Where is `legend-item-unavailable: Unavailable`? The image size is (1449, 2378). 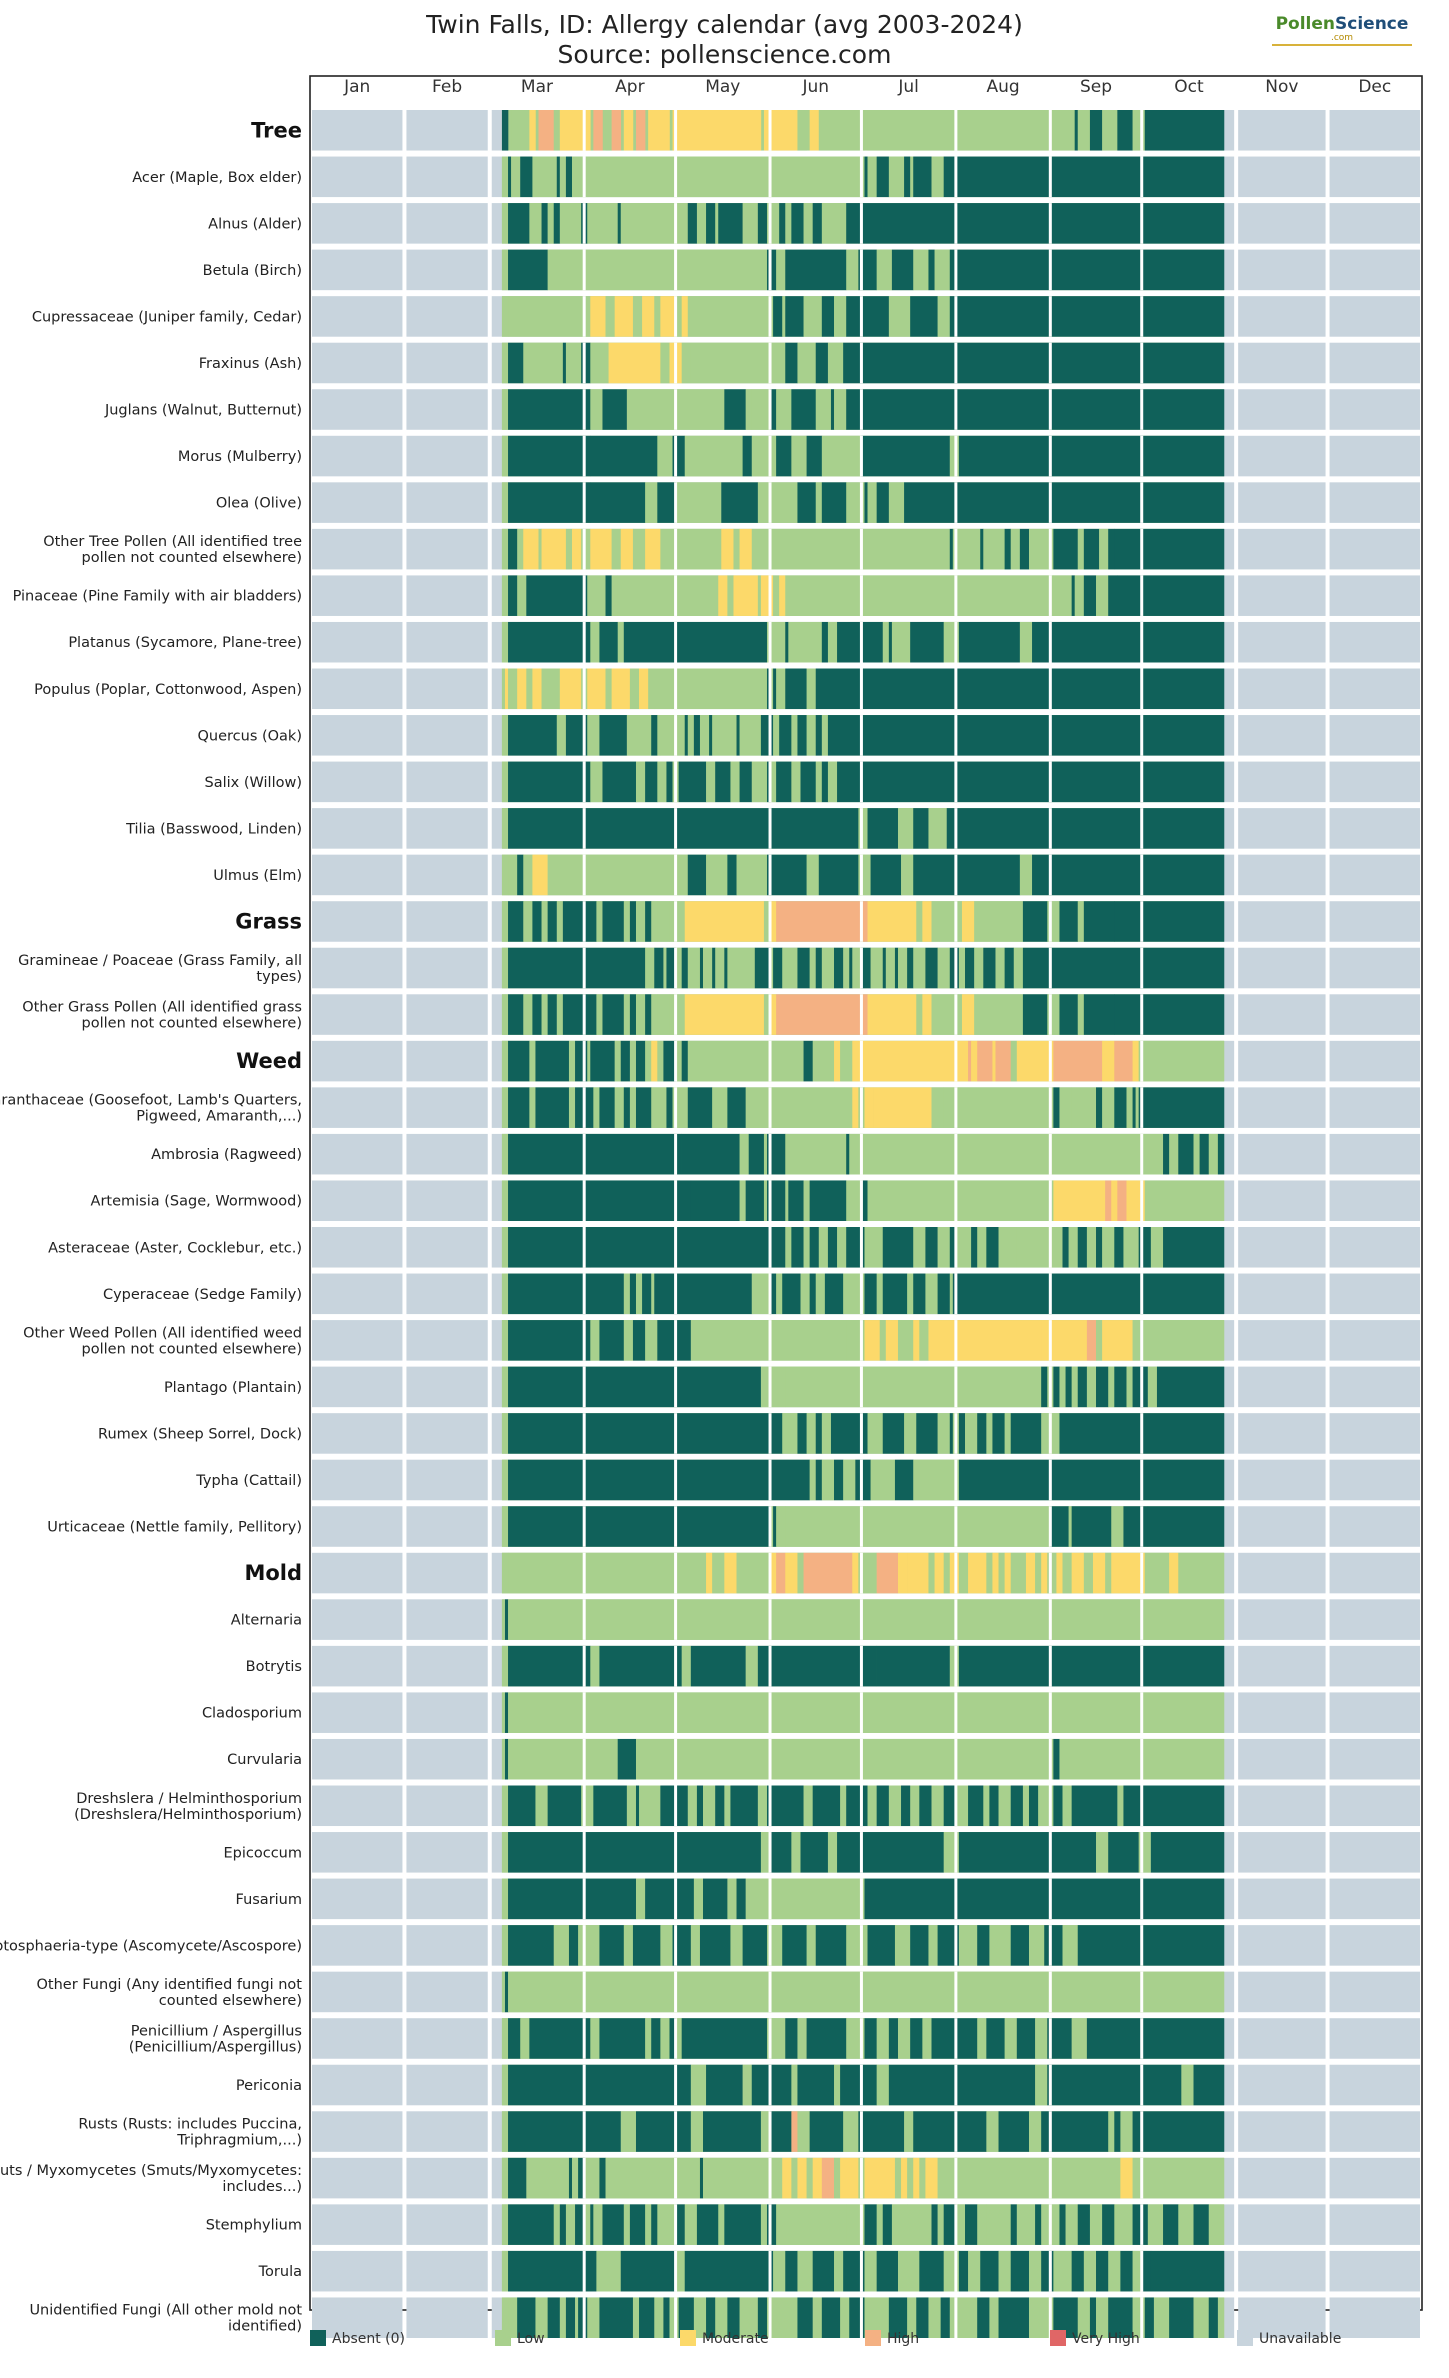 legend-item-unavailable: Unavailable is located at coordinates (1289, 2338).